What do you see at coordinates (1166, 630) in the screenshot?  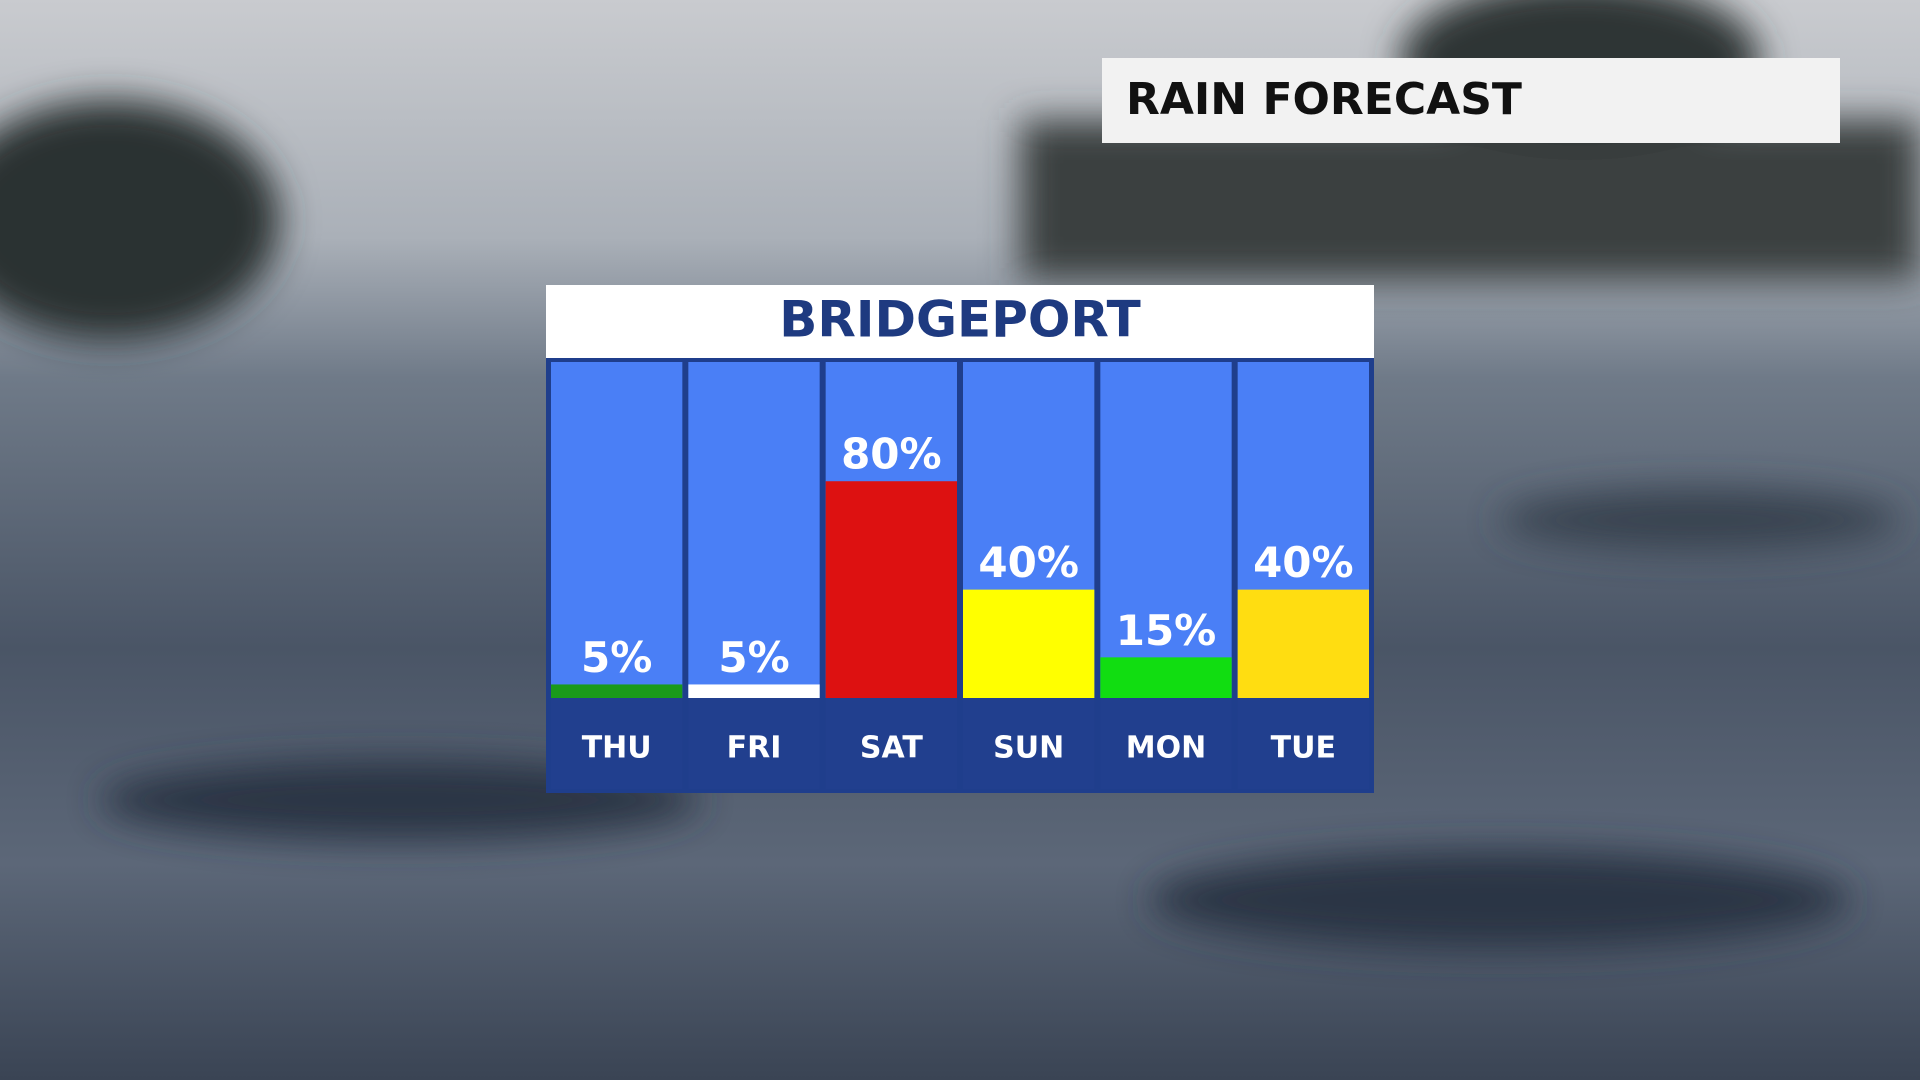 I see `value-label: 15%` at bounding box center [1166, 630].